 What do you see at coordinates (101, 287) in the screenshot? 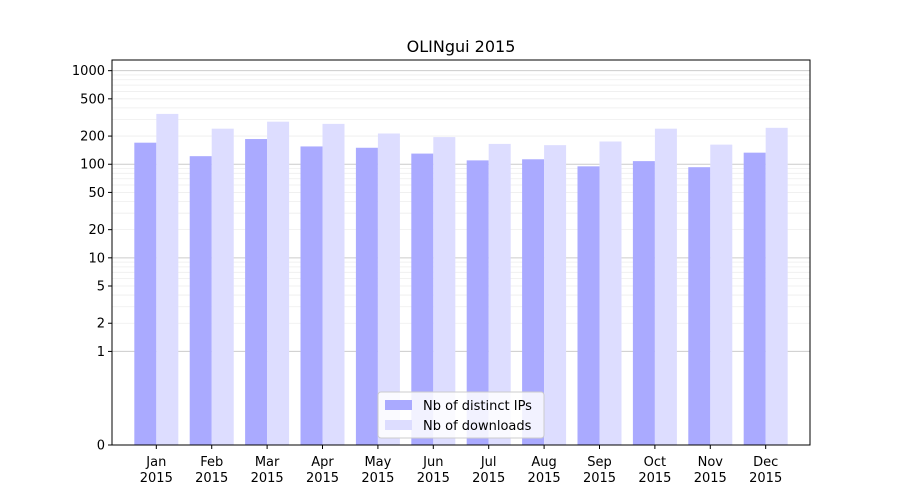
I see `y-tick-label: 5` at bounding box center [101, 287].